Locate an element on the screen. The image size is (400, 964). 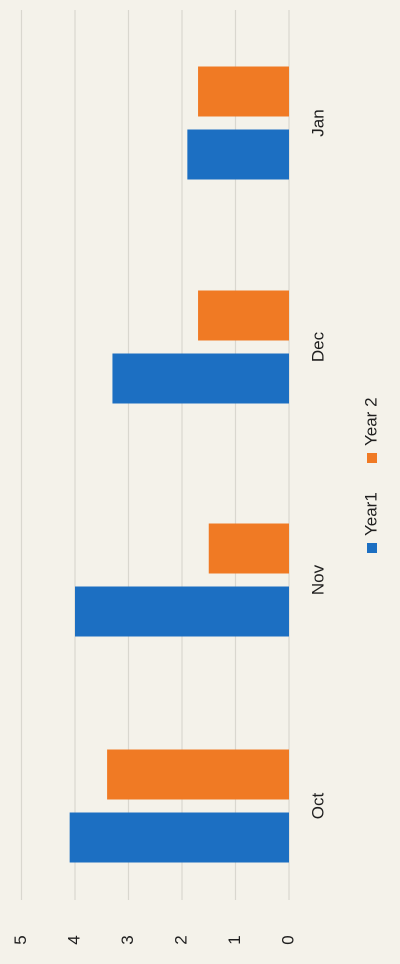
legend-label-year-2: Year 2 is located at coordinates (370, 421).